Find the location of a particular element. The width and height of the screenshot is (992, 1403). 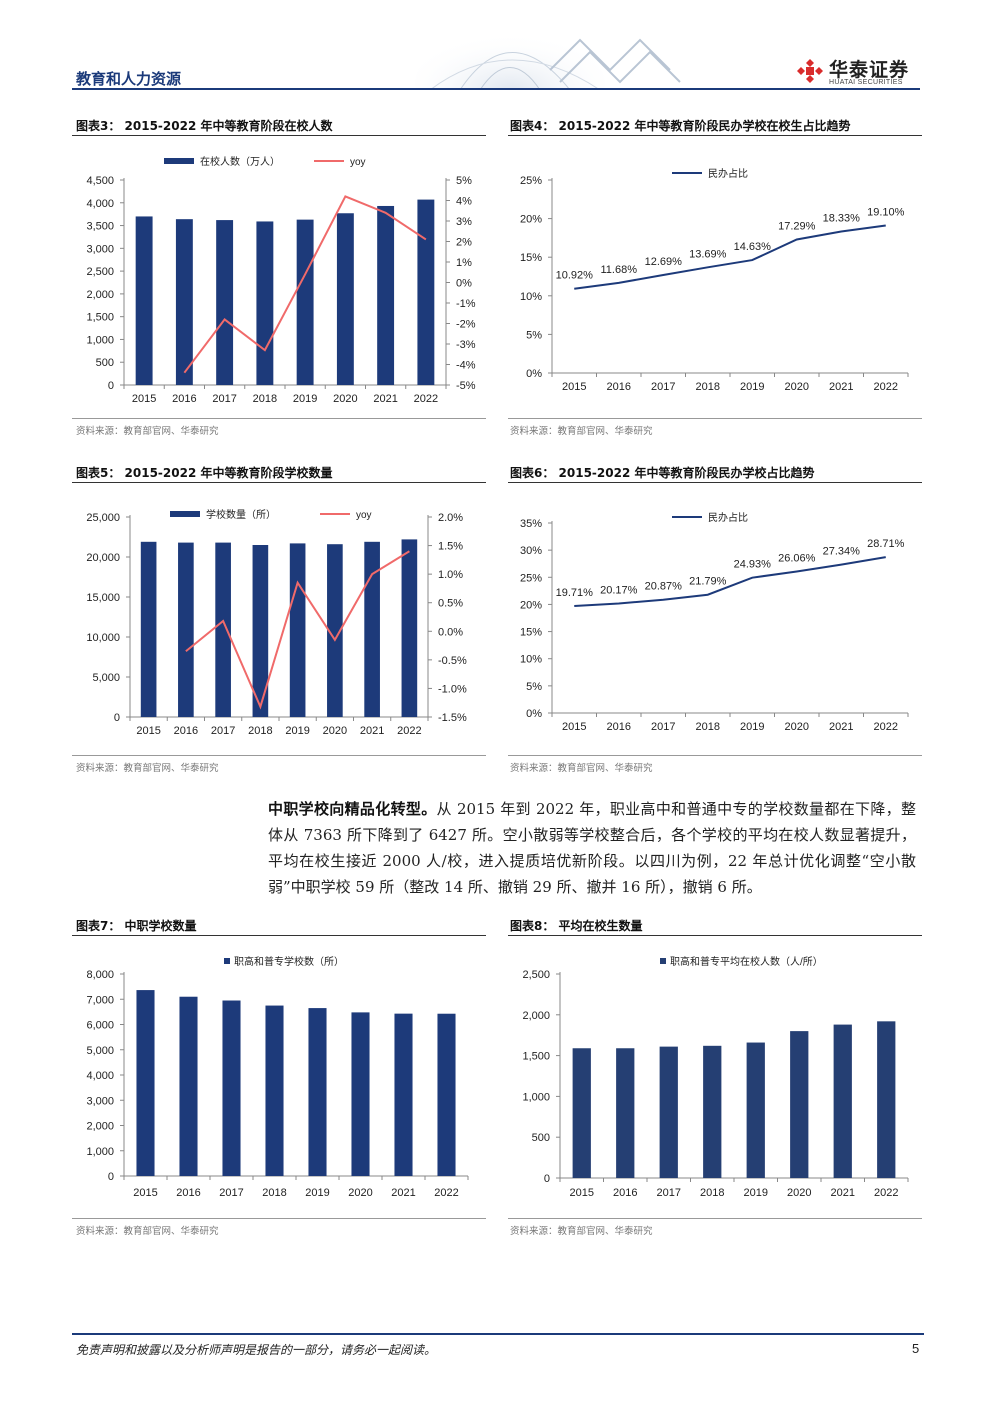

y2-tick-label: 2% is located at coordinates (464, 243).